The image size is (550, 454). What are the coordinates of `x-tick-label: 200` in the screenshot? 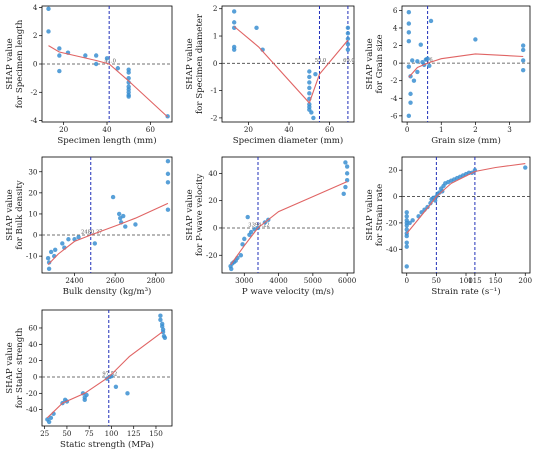 It's located at (525, 280).